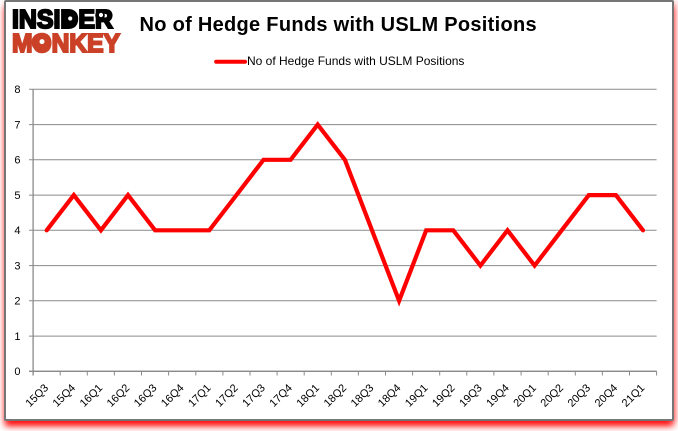  Describe the element at coordinates (17, 126) in the screenshot. I see `svg-text: 7` at that location.